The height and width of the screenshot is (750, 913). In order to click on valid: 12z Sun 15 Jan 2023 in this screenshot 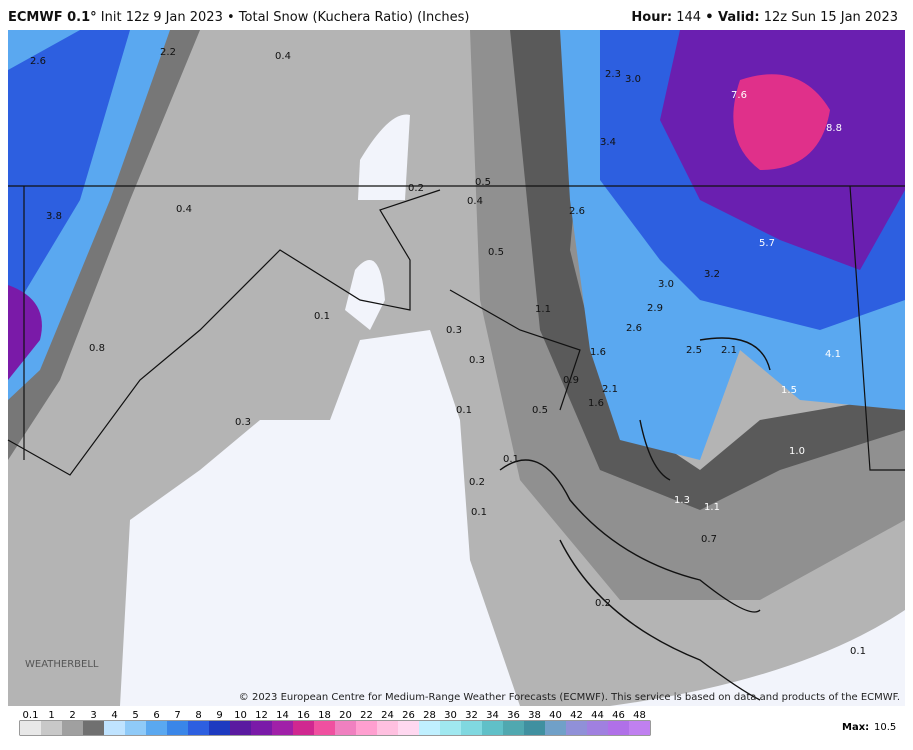, I will do `click(830, 17)`.